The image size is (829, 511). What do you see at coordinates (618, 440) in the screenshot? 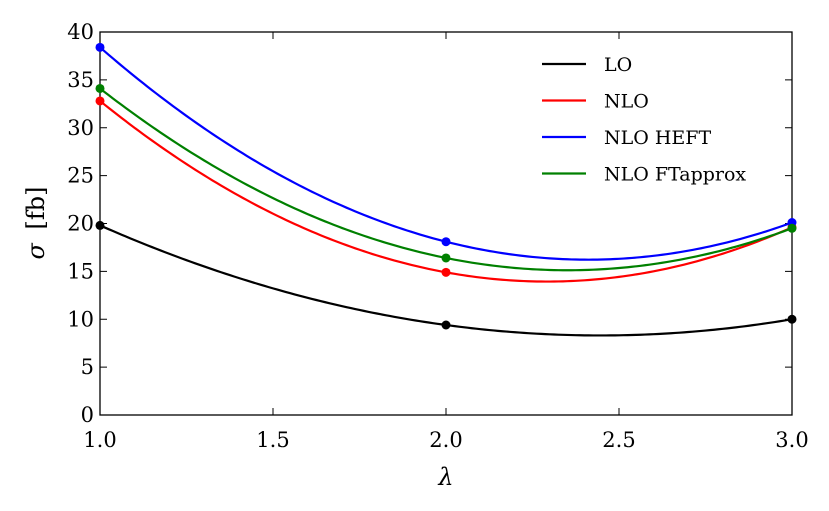
I see `x-tick-label: 2.5` at bounding box center [618, 440].